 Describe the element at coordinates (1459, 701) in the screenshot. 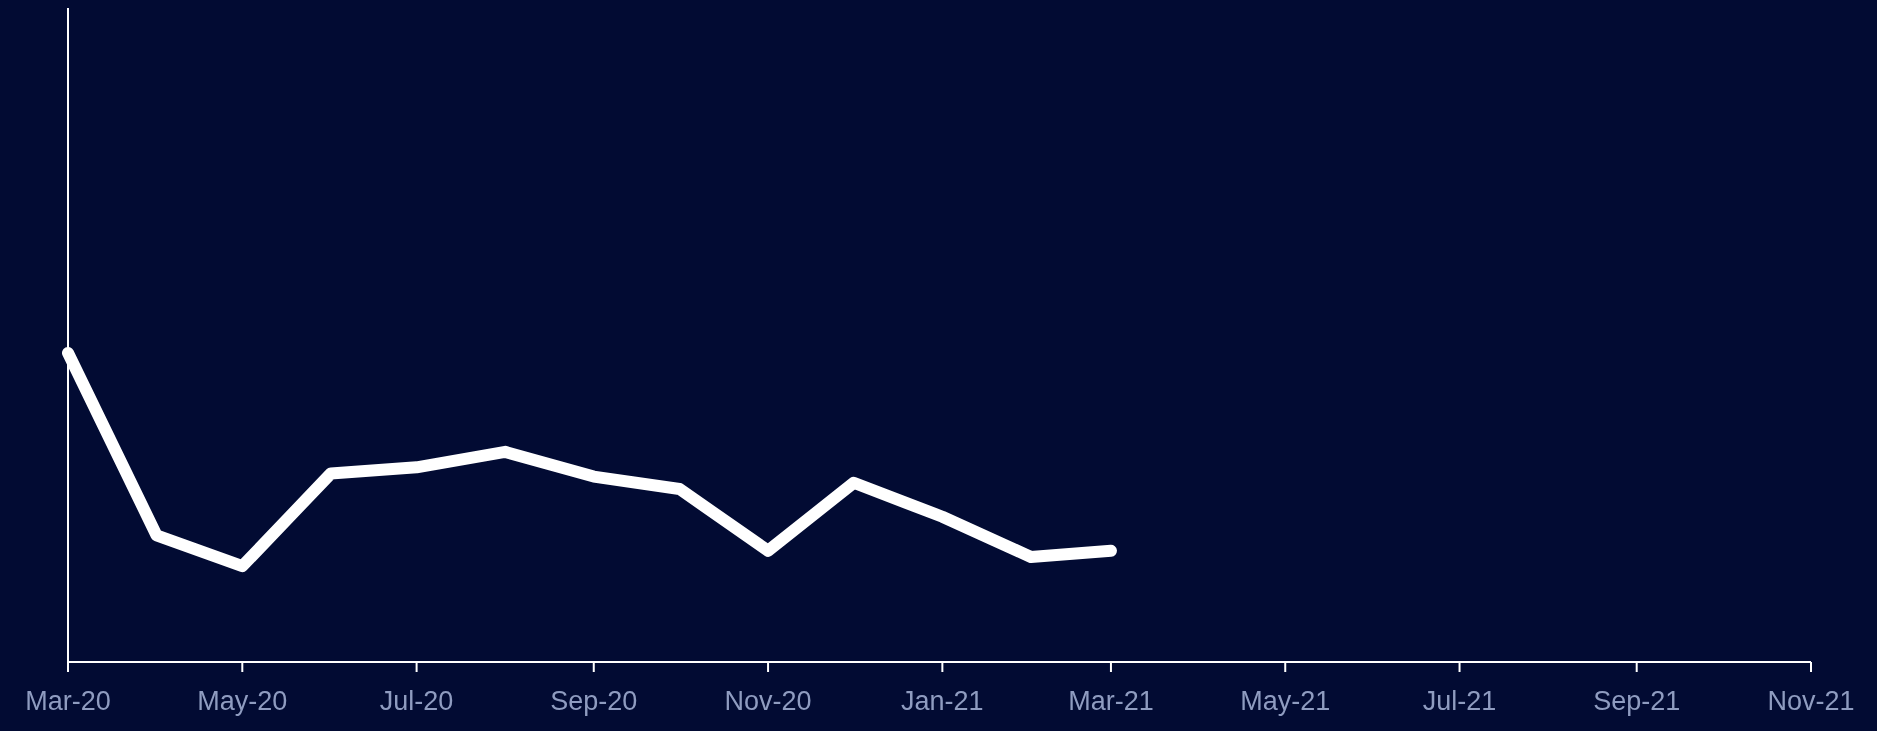

I see `x-tick-label: Jul-21` at that location.